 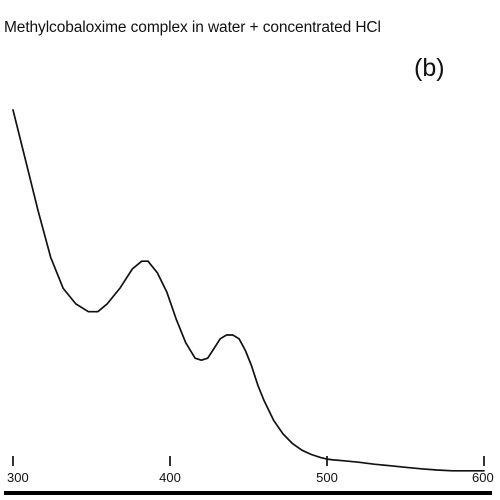 I want to click on x-tick-label-500: 500, so click(x=327, y=477).